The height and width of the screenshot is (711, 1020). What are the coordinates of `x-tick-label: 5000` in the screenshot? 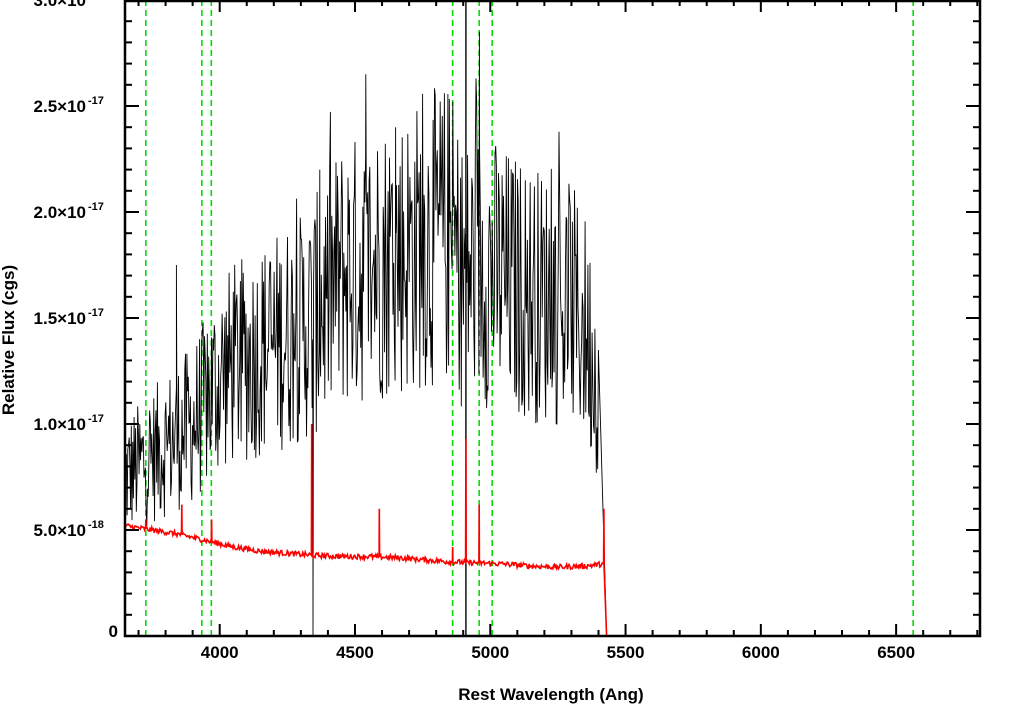 It's located at (490, 652).